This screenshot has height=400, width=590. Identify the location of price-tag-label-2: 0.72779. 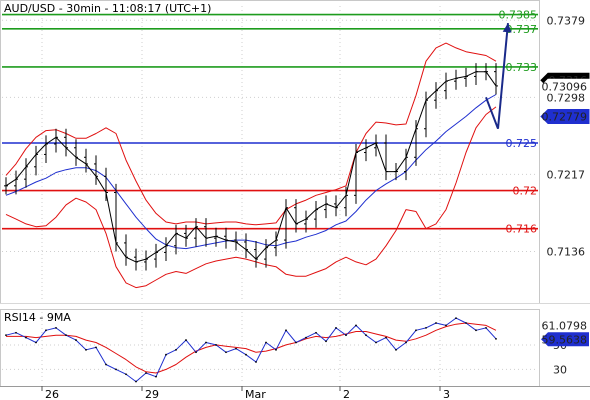
(565, 116).